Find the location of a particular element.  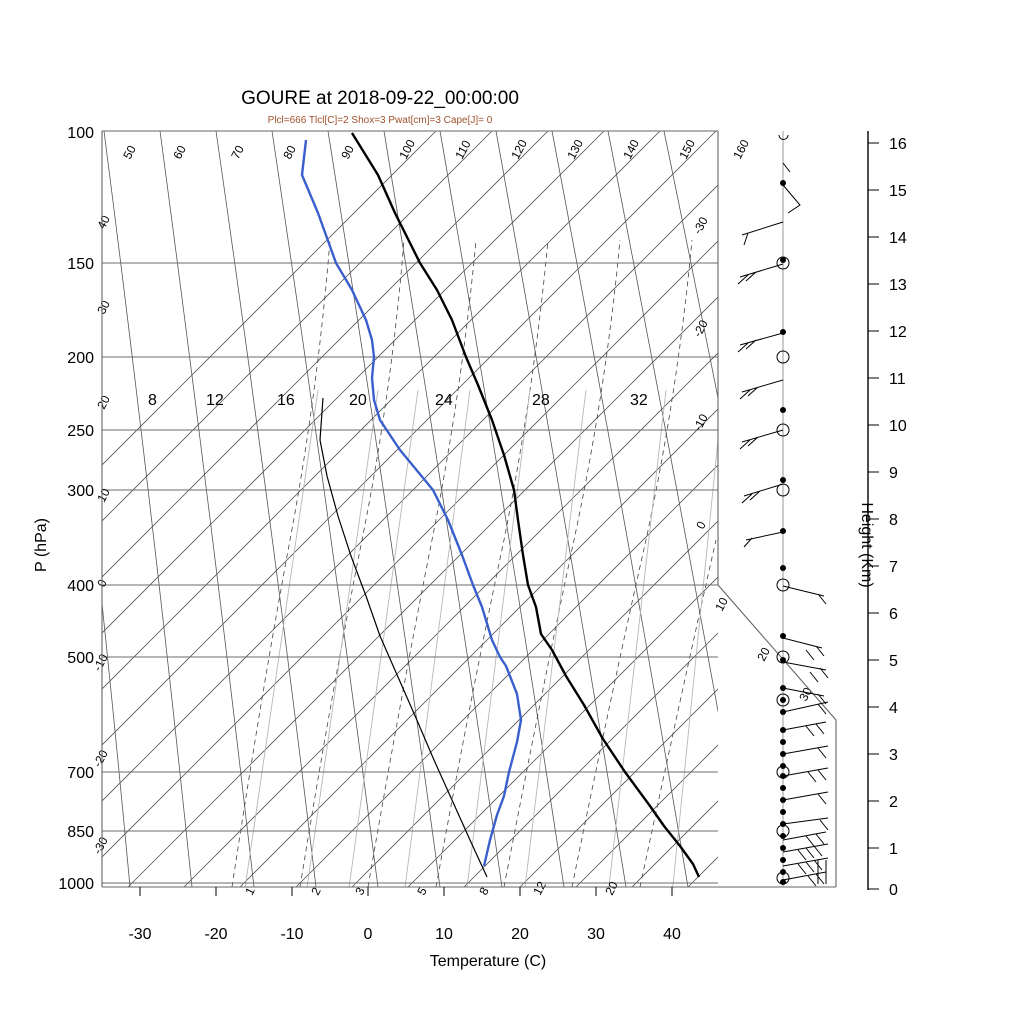

svg-text: 32 is located at coordinates (639, 400).